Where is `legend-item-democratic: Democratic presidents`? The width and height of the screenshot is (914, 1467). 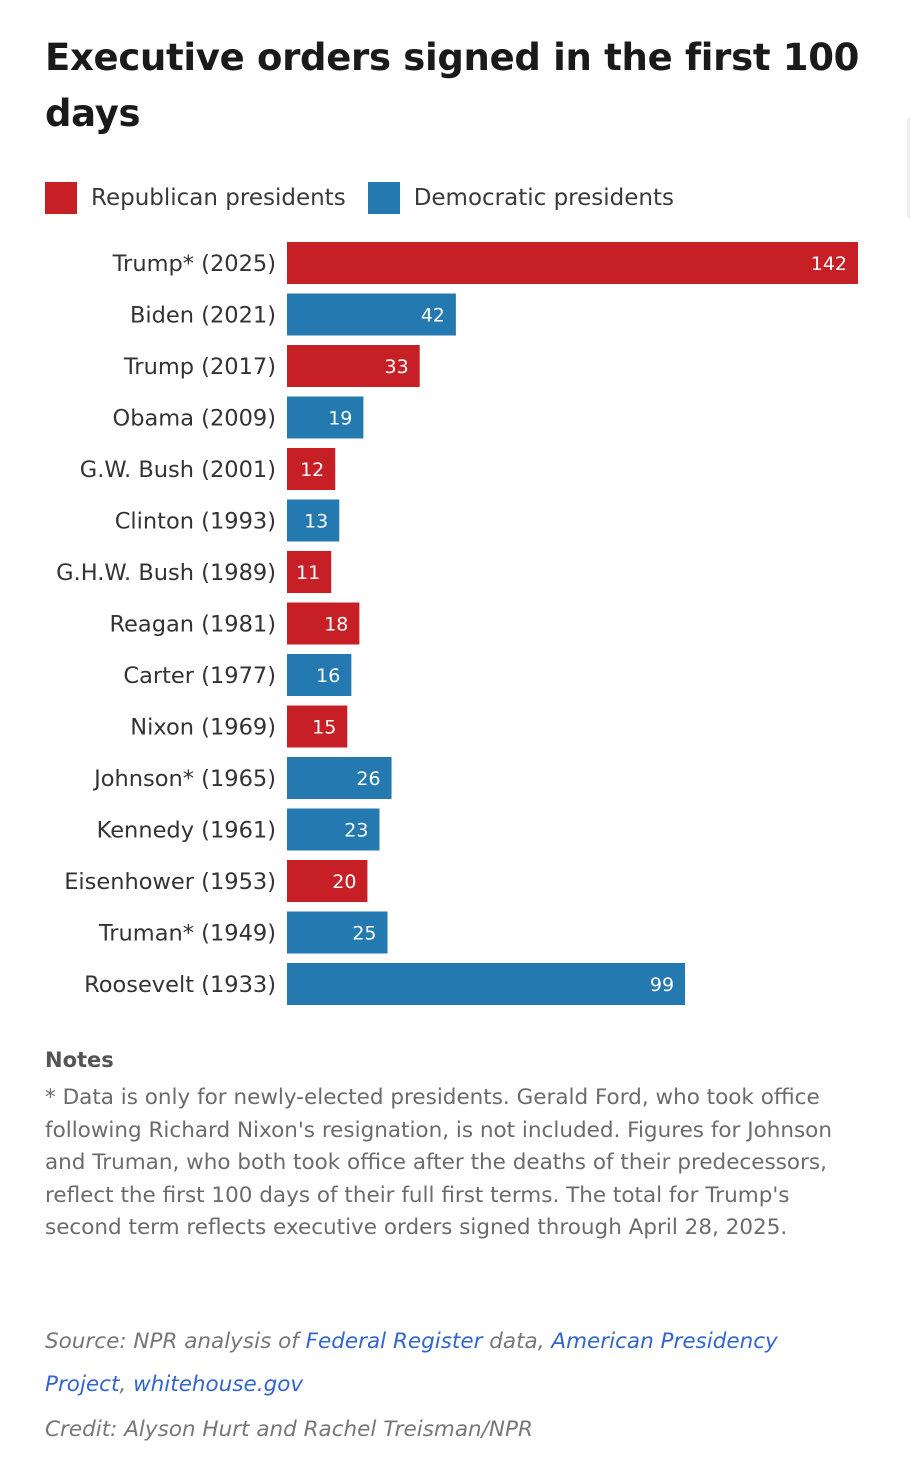
legend-item-democratic: Democratic presidents is located at coordinates (520, 198).